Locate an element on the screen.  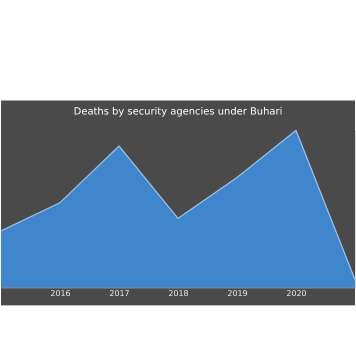
x-tick-label: 2020 is located at coordinates (296, 293).